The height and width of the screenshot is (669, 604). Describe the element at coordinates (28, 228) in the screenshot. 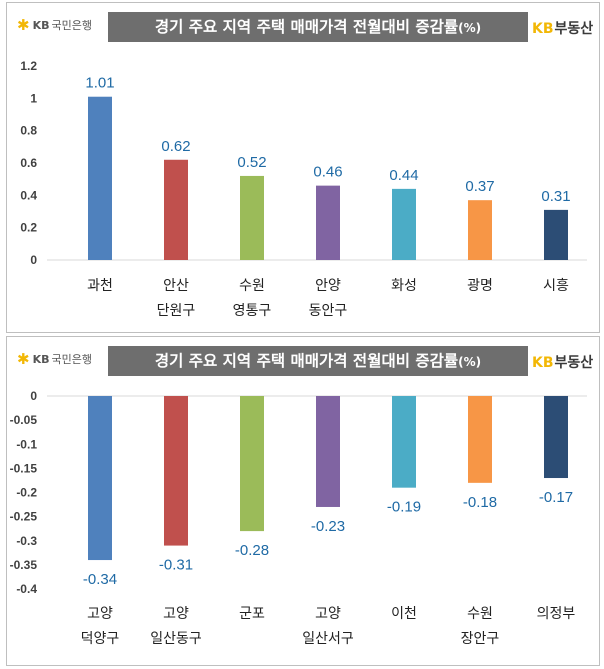

I see `y-tick-label: 0.2` at that location.